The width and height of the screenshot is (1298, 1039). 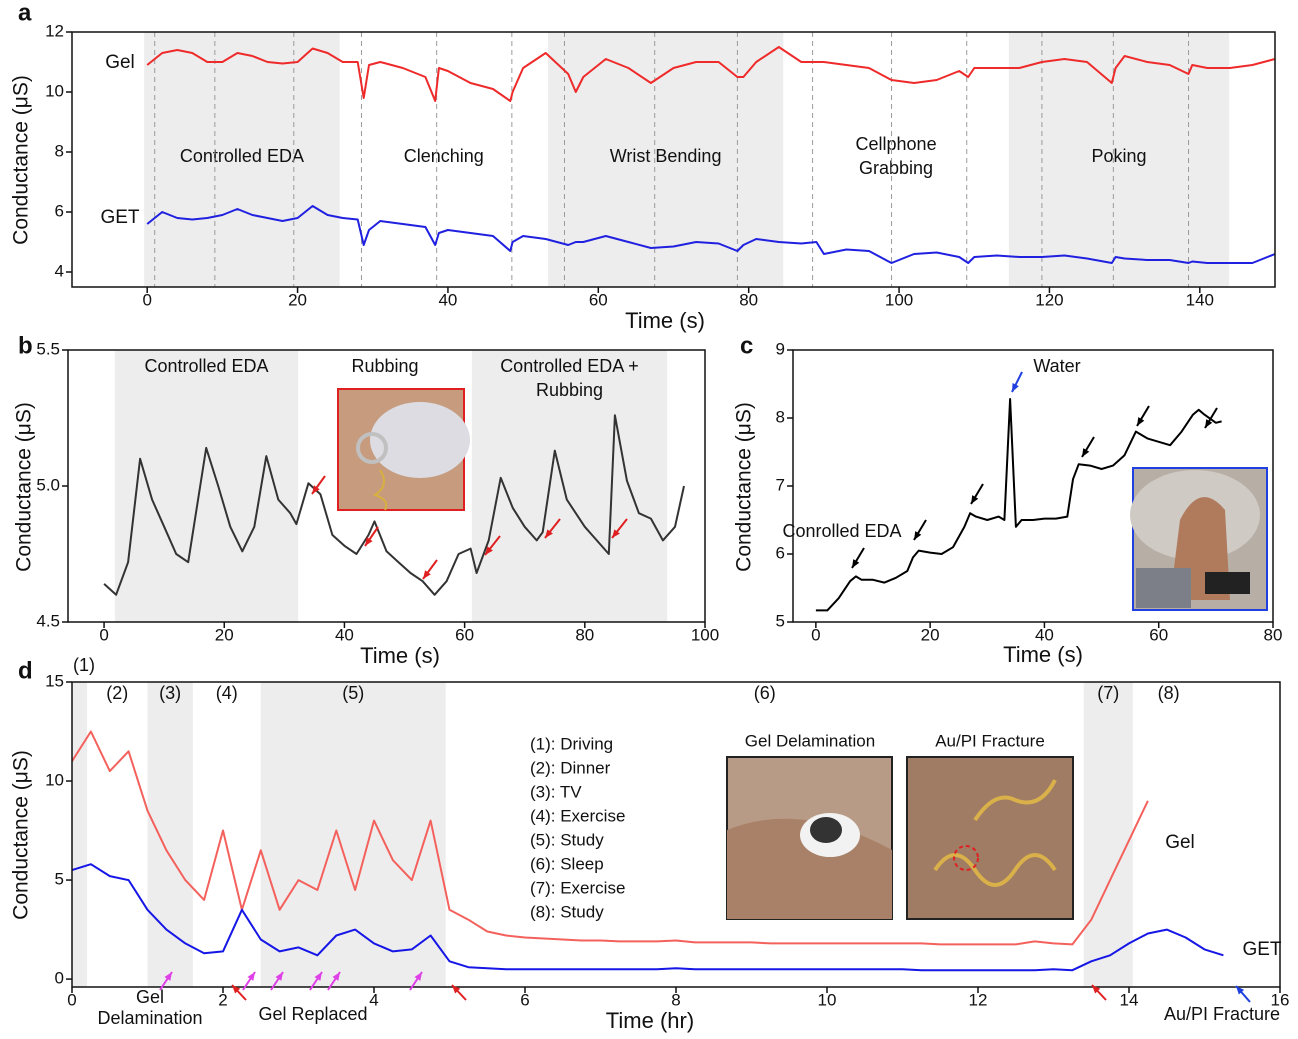 What do you see at coordinates (567, 911) in the screenshot?
I see `activity-item: (8): Study` at bounding box center [567, 911].